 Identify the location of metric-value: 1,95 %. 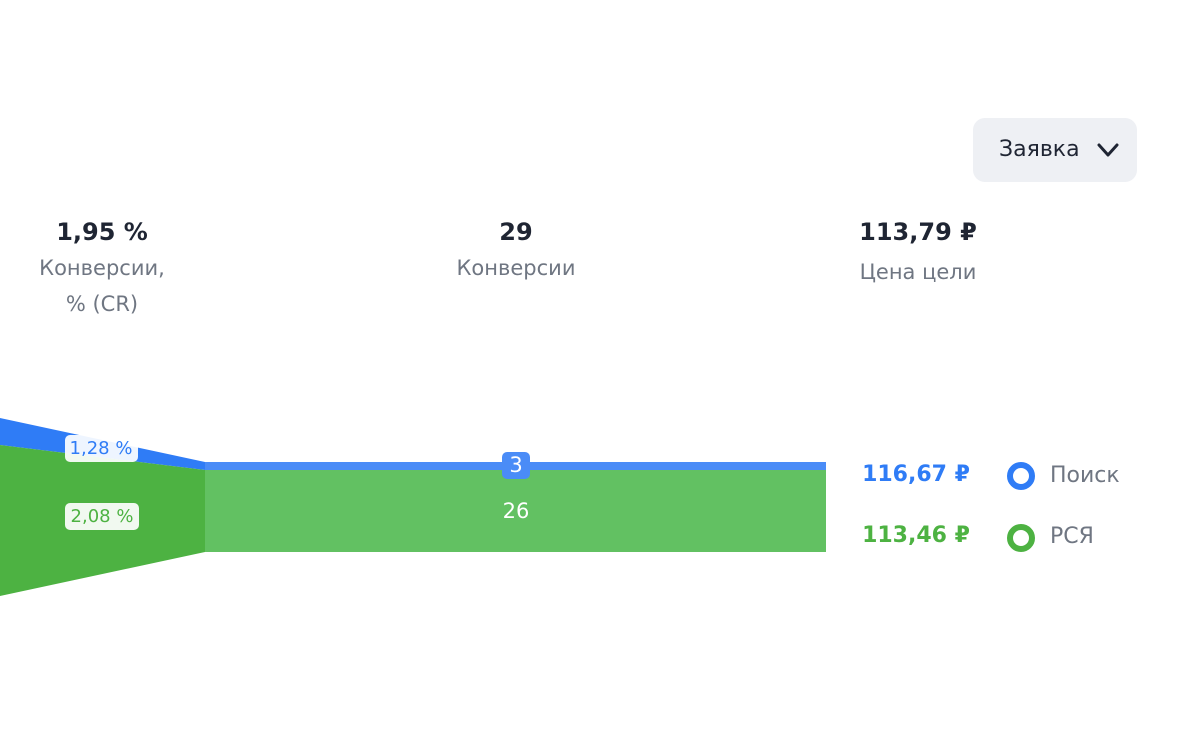
(102, 232).